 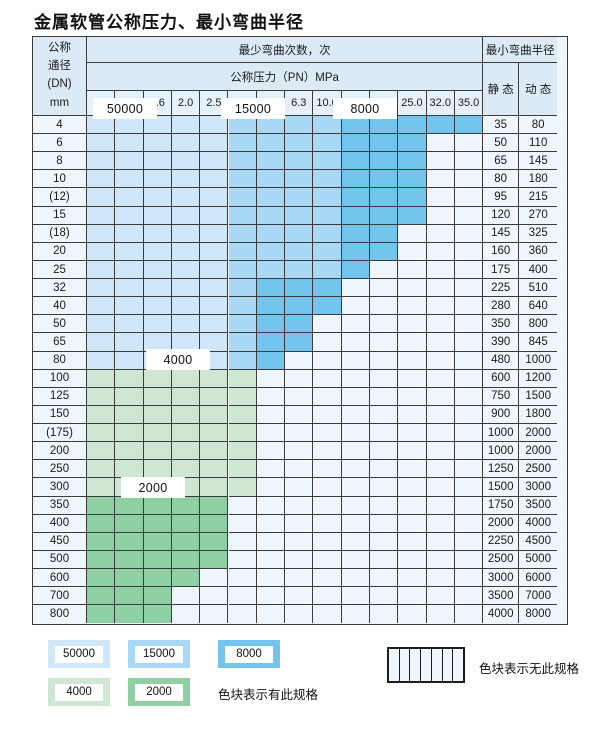 What do you see at coordinates (412, 179) in the screenshot?
I see `cell-10-25.0` at bounding box center [412, 179].